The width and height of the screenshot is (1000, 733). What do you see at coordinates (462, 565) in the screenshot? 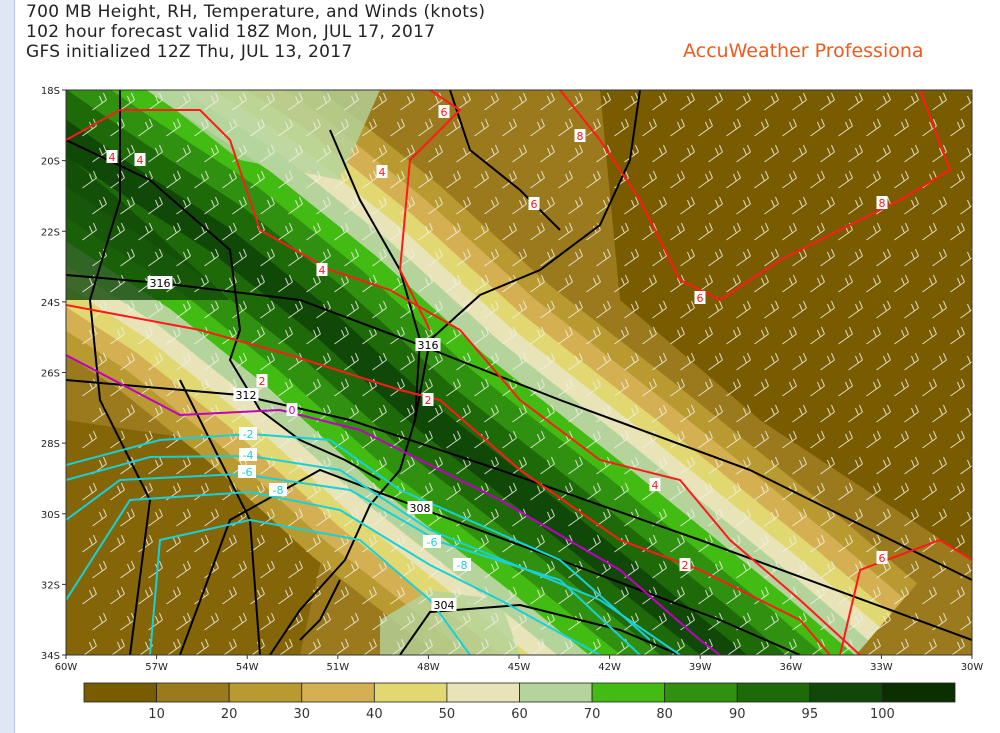
I see `temp-contour-label: -8` at bounding box center [462, 565].